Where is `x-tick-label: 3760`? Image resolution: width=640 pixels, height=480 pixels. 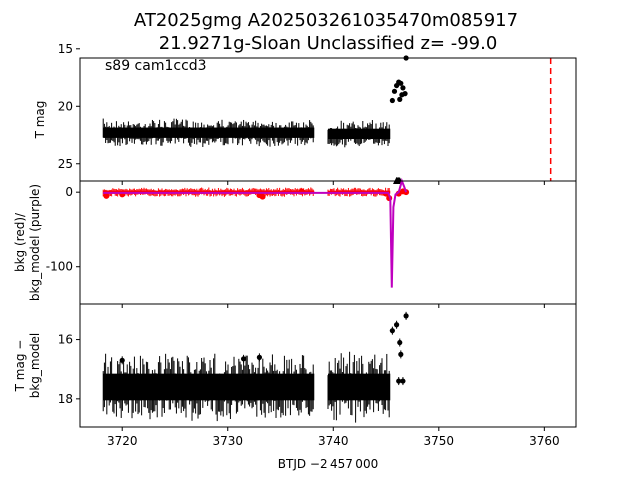
x-tick-label: 3760 is located at coordinates (544, 441).